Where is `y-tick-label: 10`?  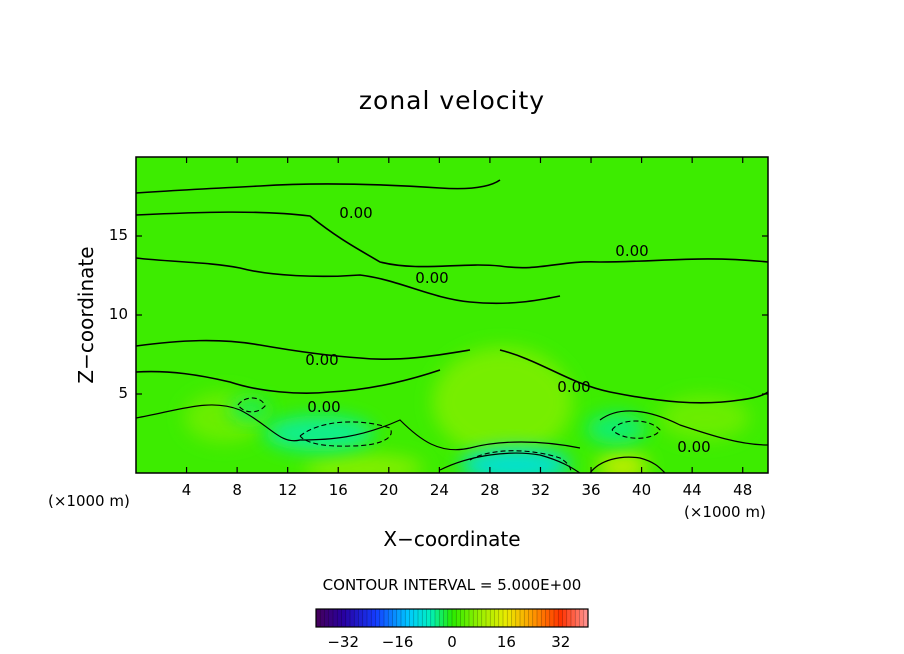
y-tick-label: 10 is located at coordinates (118, 314).